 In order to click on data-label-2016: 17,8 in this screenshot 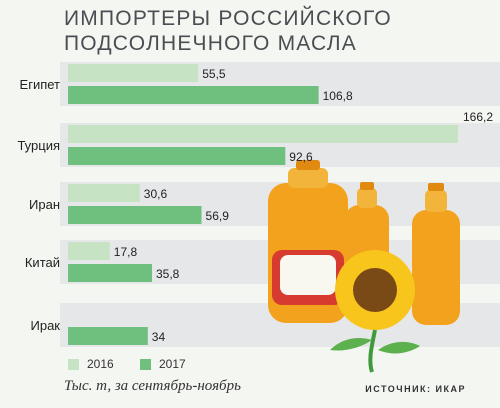, I will do `click(126, 252)`.